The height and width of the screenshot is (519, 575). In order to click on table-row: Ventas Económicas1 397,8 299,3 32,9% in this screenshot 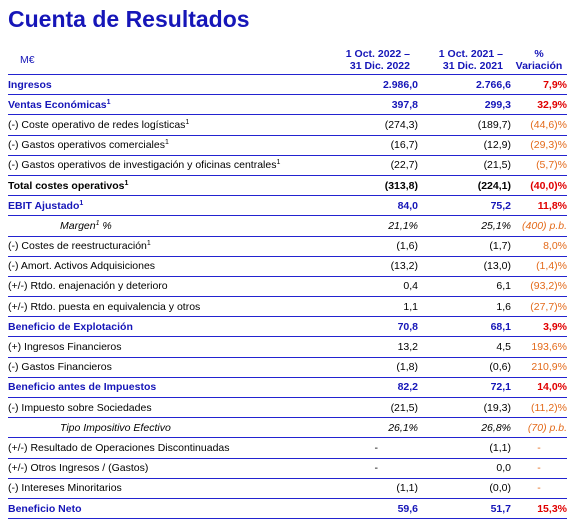, I will do `click(287, 105)`.